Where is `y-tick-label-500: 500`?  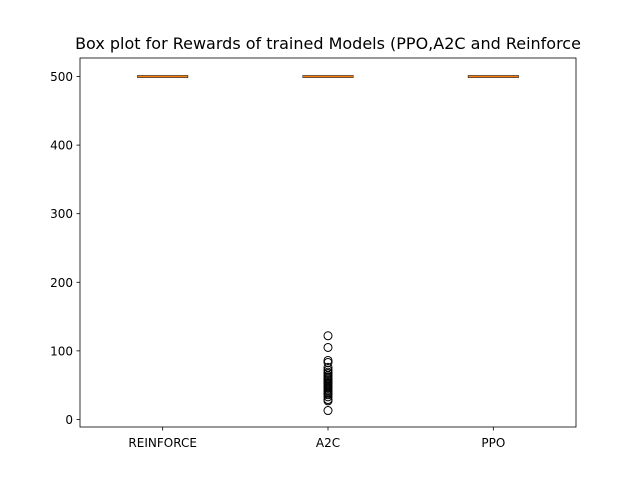
y-tick-label-500: 500 is located at coordinates (61, 77).